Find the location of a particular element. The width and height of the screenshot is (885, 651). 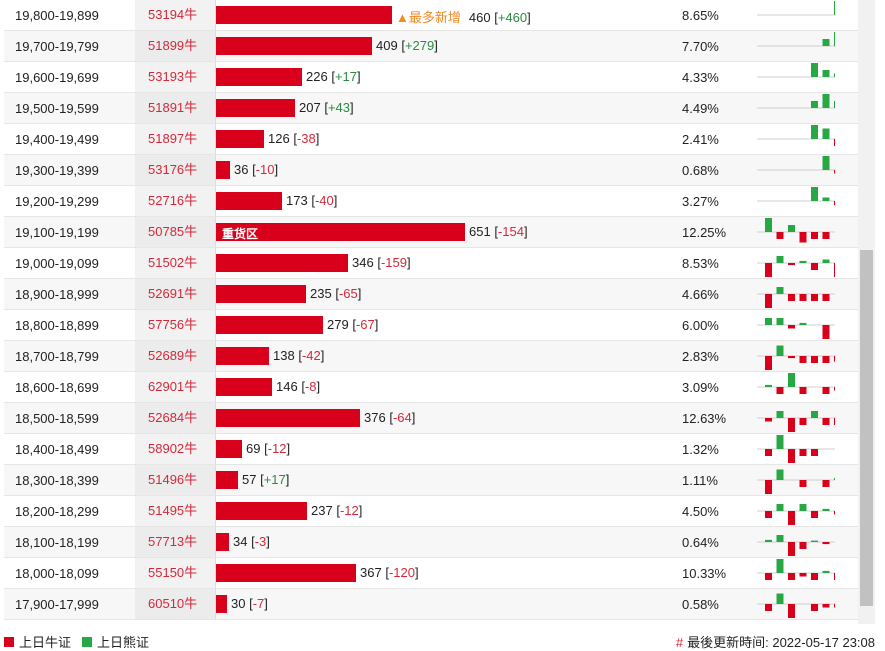

warrant-code-link: 51897牛 is located at coordinates (175, 139).